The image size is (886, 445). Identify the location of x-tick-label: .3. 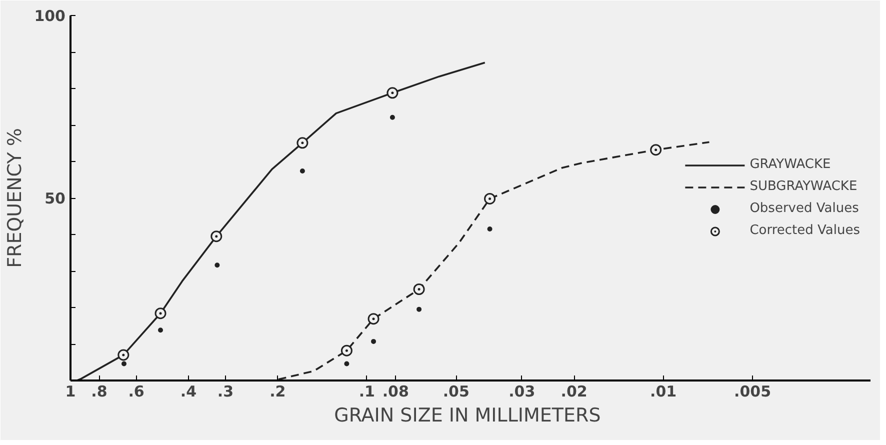
(225, 391).